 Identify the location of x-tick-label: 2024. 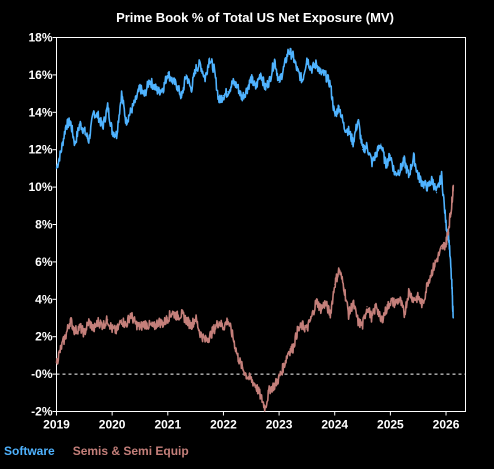
(334, 425).